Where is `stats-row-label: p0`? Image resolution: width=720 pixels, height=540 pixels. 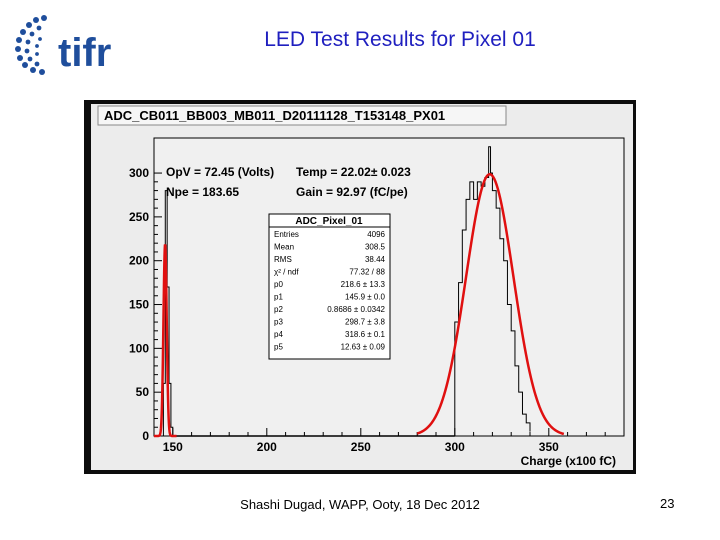 stats-row-label: p0 is located at coordinates (278, 284).